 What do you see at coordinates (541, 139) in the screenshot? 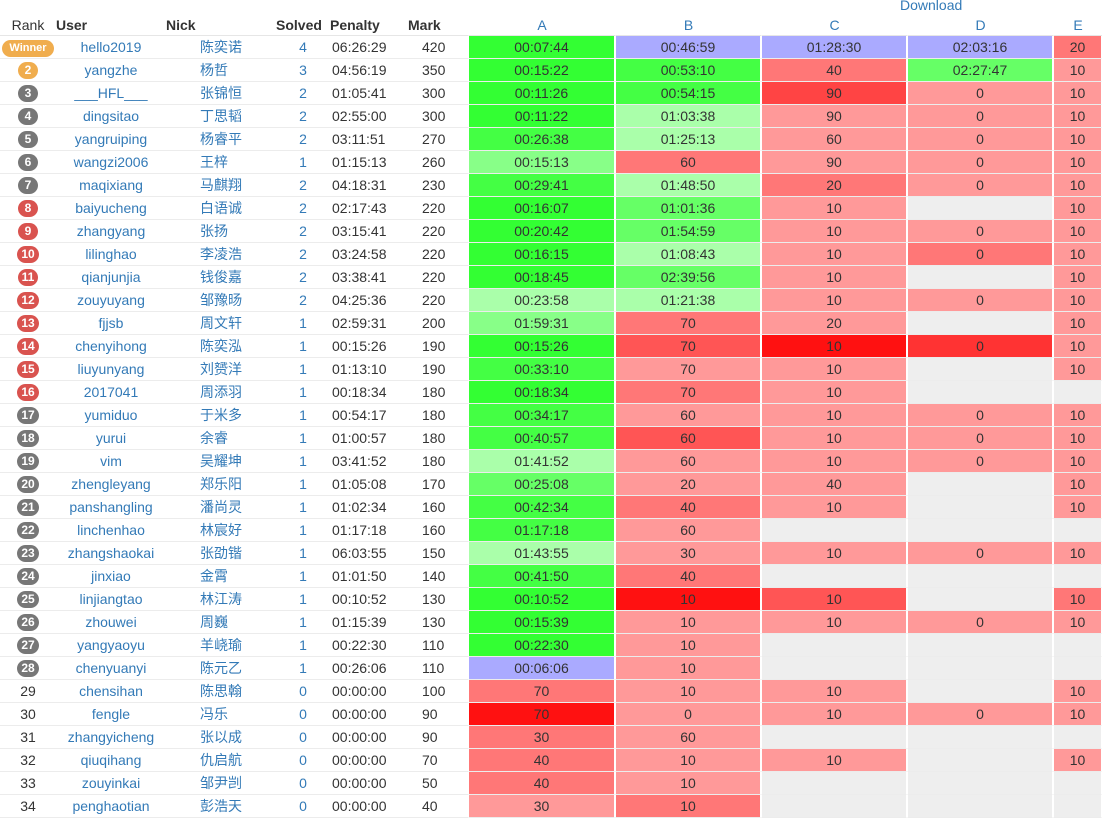
I see `problem-status-cell: 00:26:38` at bounding box center [541, 139].